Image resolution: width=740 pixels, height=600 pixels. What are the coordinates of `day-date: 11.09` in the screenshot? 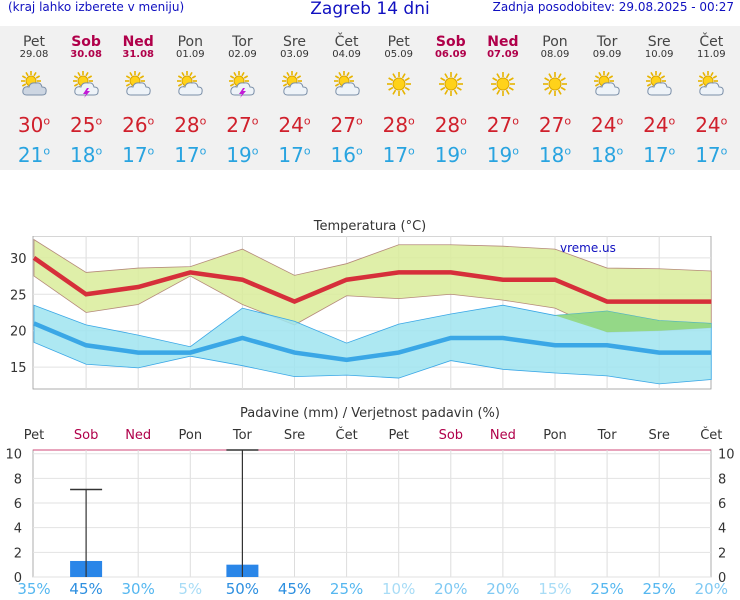 It's located at (711, 54).